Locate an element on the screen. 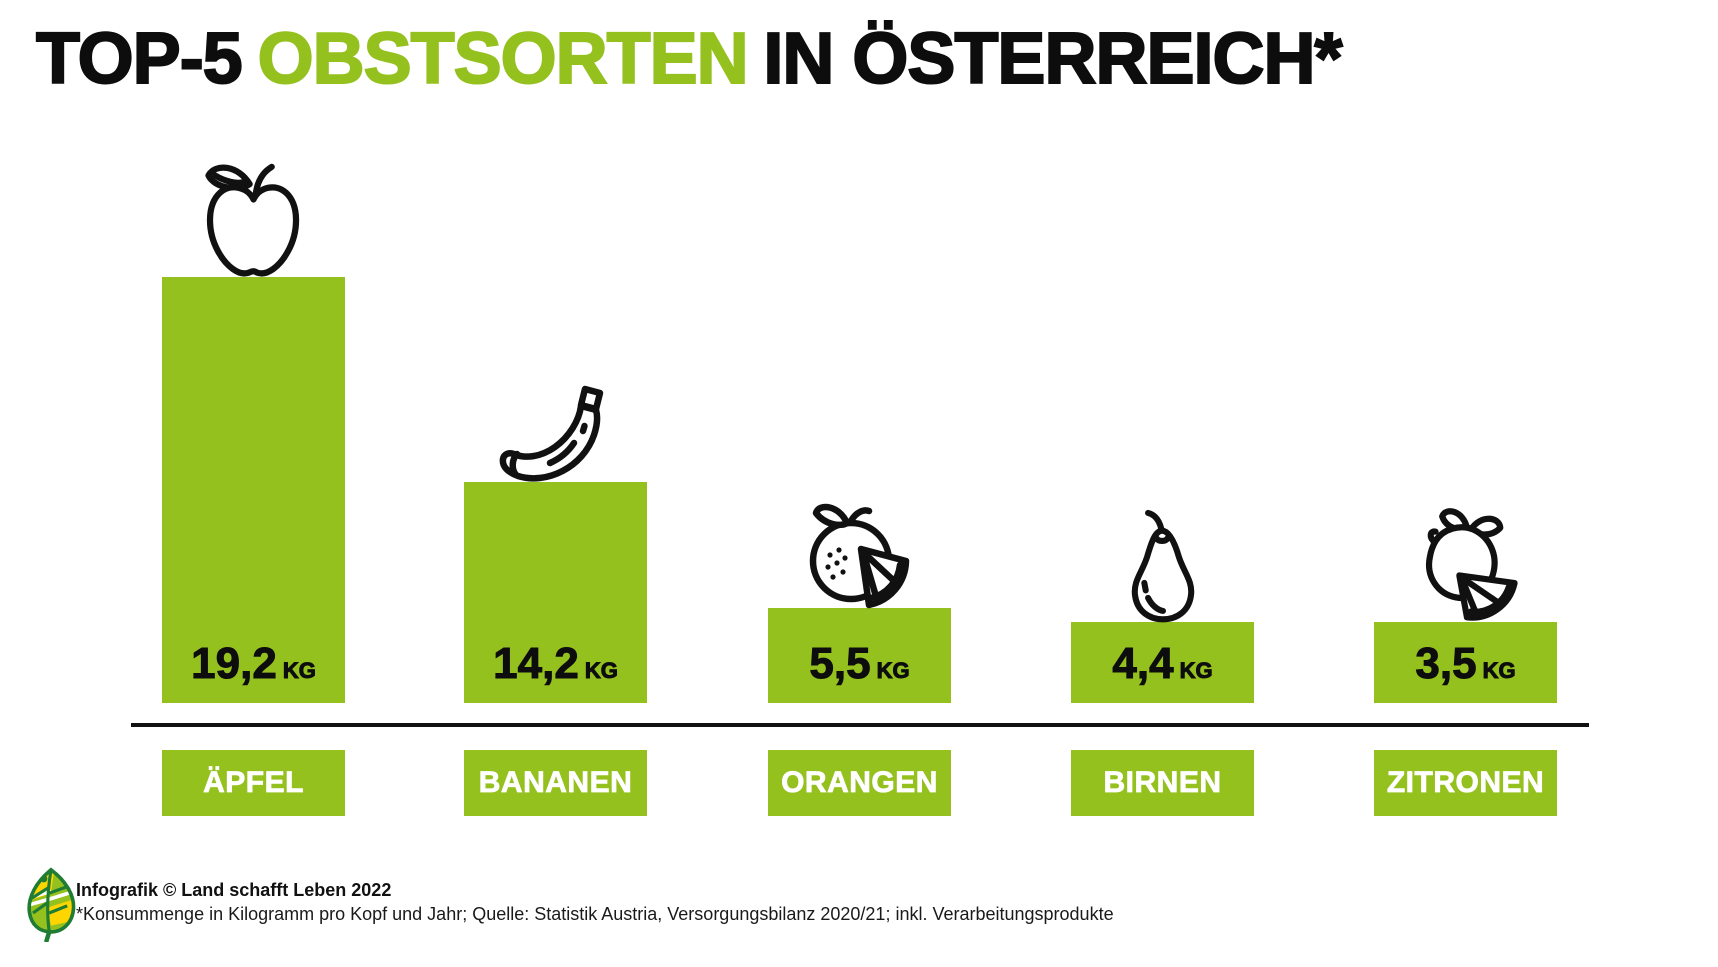 The image size is (1718, 967). leaf-logo-icon is located at coordinates (51, 904).